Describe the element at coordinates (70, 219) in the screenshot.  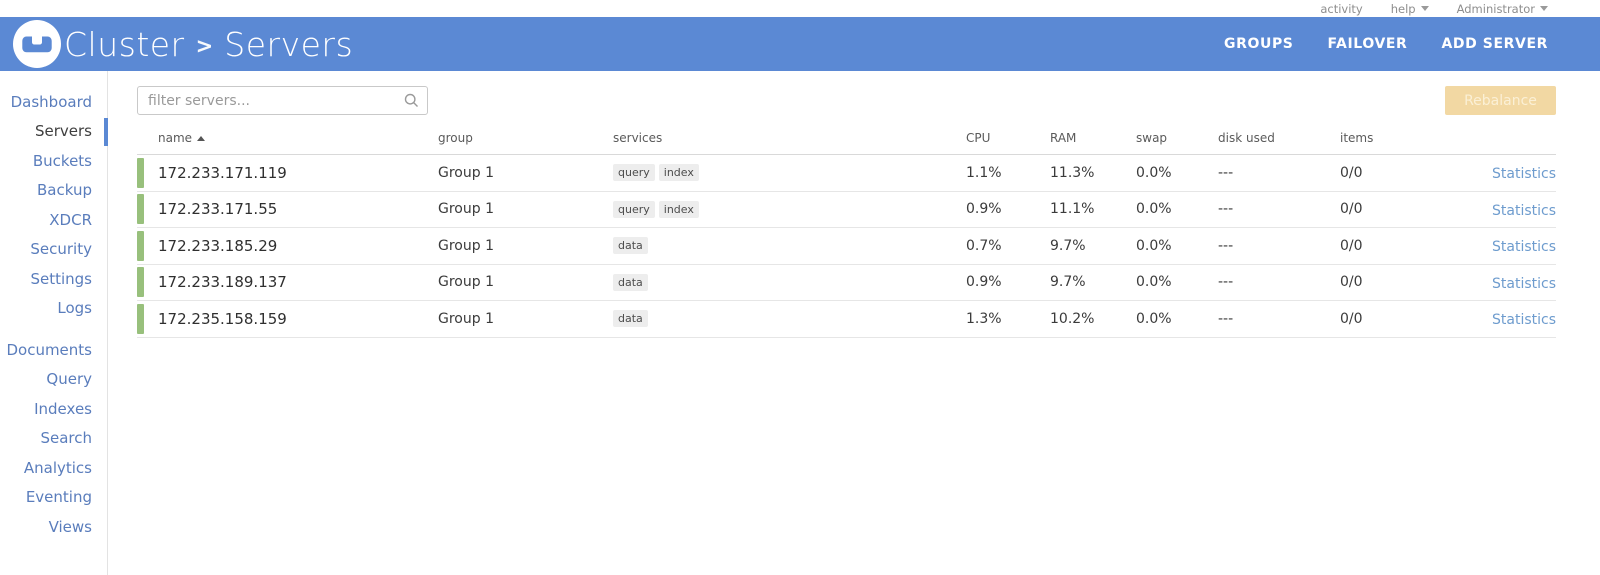
I see `sidebar-item-xdcr: XDCR` at that location.